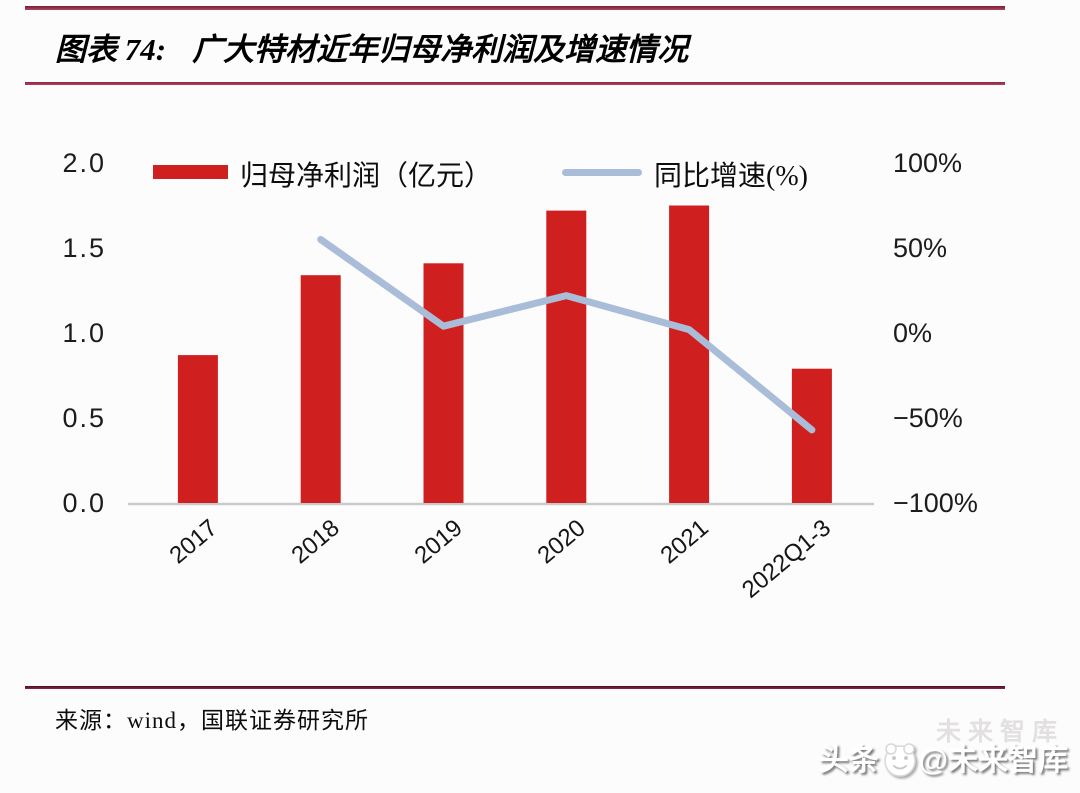 This screenshot has height=793, width=1080. Describe the element at coordinates (515, 8) in the screenshot. I see `top-rule` at that location.